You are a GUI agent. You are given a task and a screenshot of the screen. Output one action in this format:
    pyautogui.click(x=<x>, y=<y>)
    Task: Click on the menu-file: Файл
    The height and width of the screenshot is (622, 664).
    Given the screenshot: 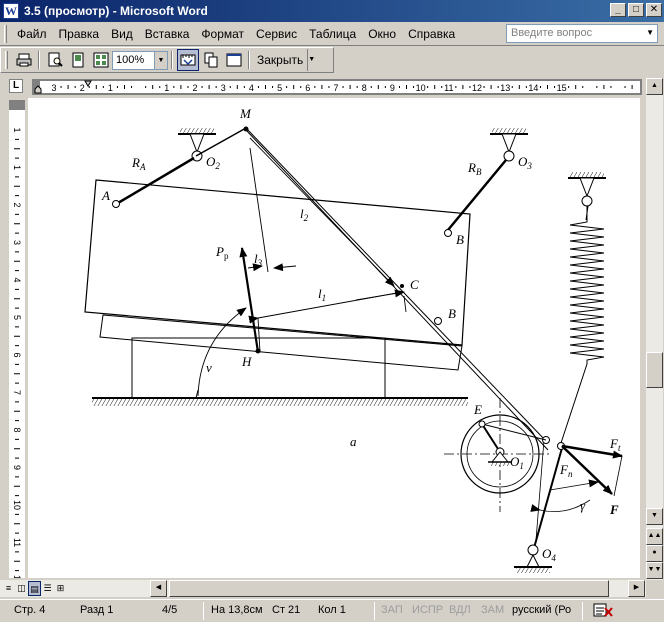 What is the action you would take?
    pyautogui.click(x=32, y=33)
    